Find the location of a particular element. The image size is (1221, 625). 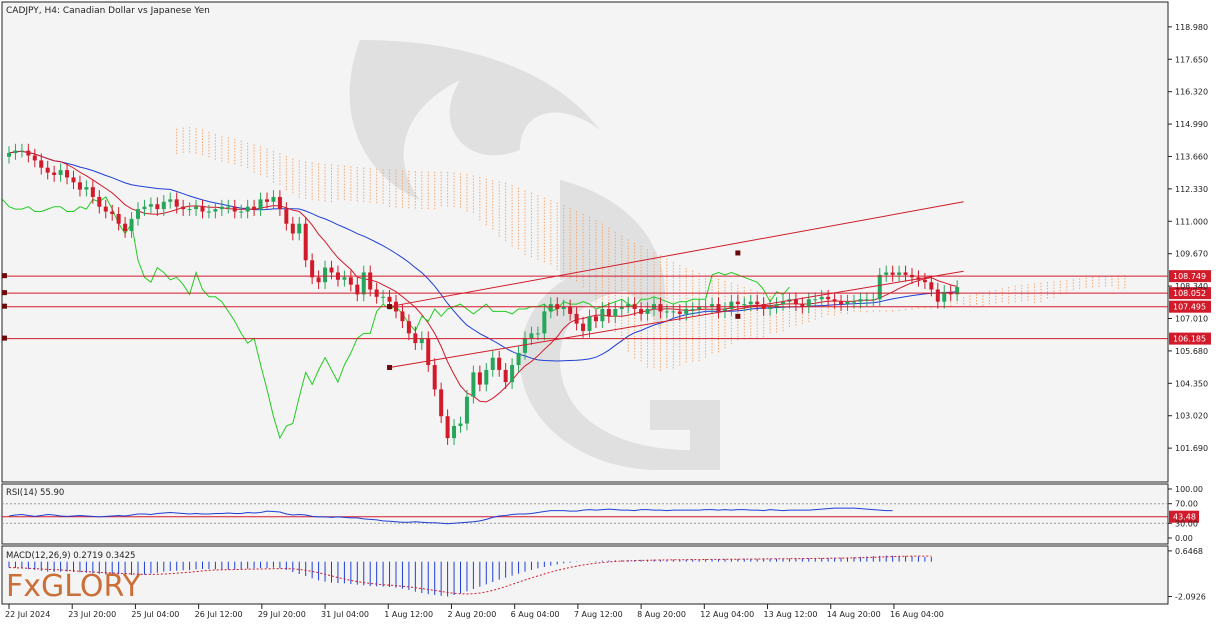

price-axis-tick-label: 114.990 is located at coordinates (1191, 124).